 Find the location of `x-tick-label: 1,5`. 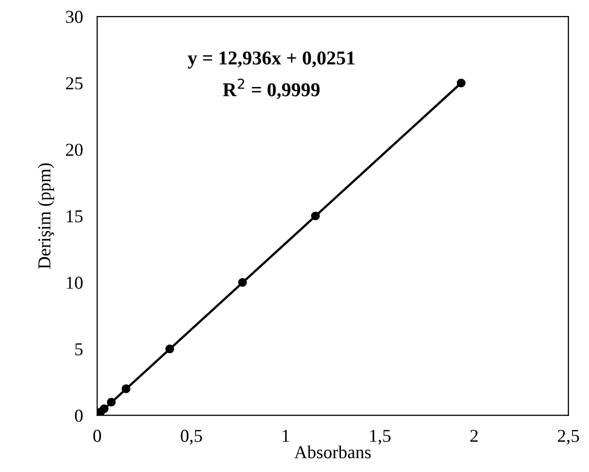

x-tick-label: 1,5 is located at coordinates (380, 437).